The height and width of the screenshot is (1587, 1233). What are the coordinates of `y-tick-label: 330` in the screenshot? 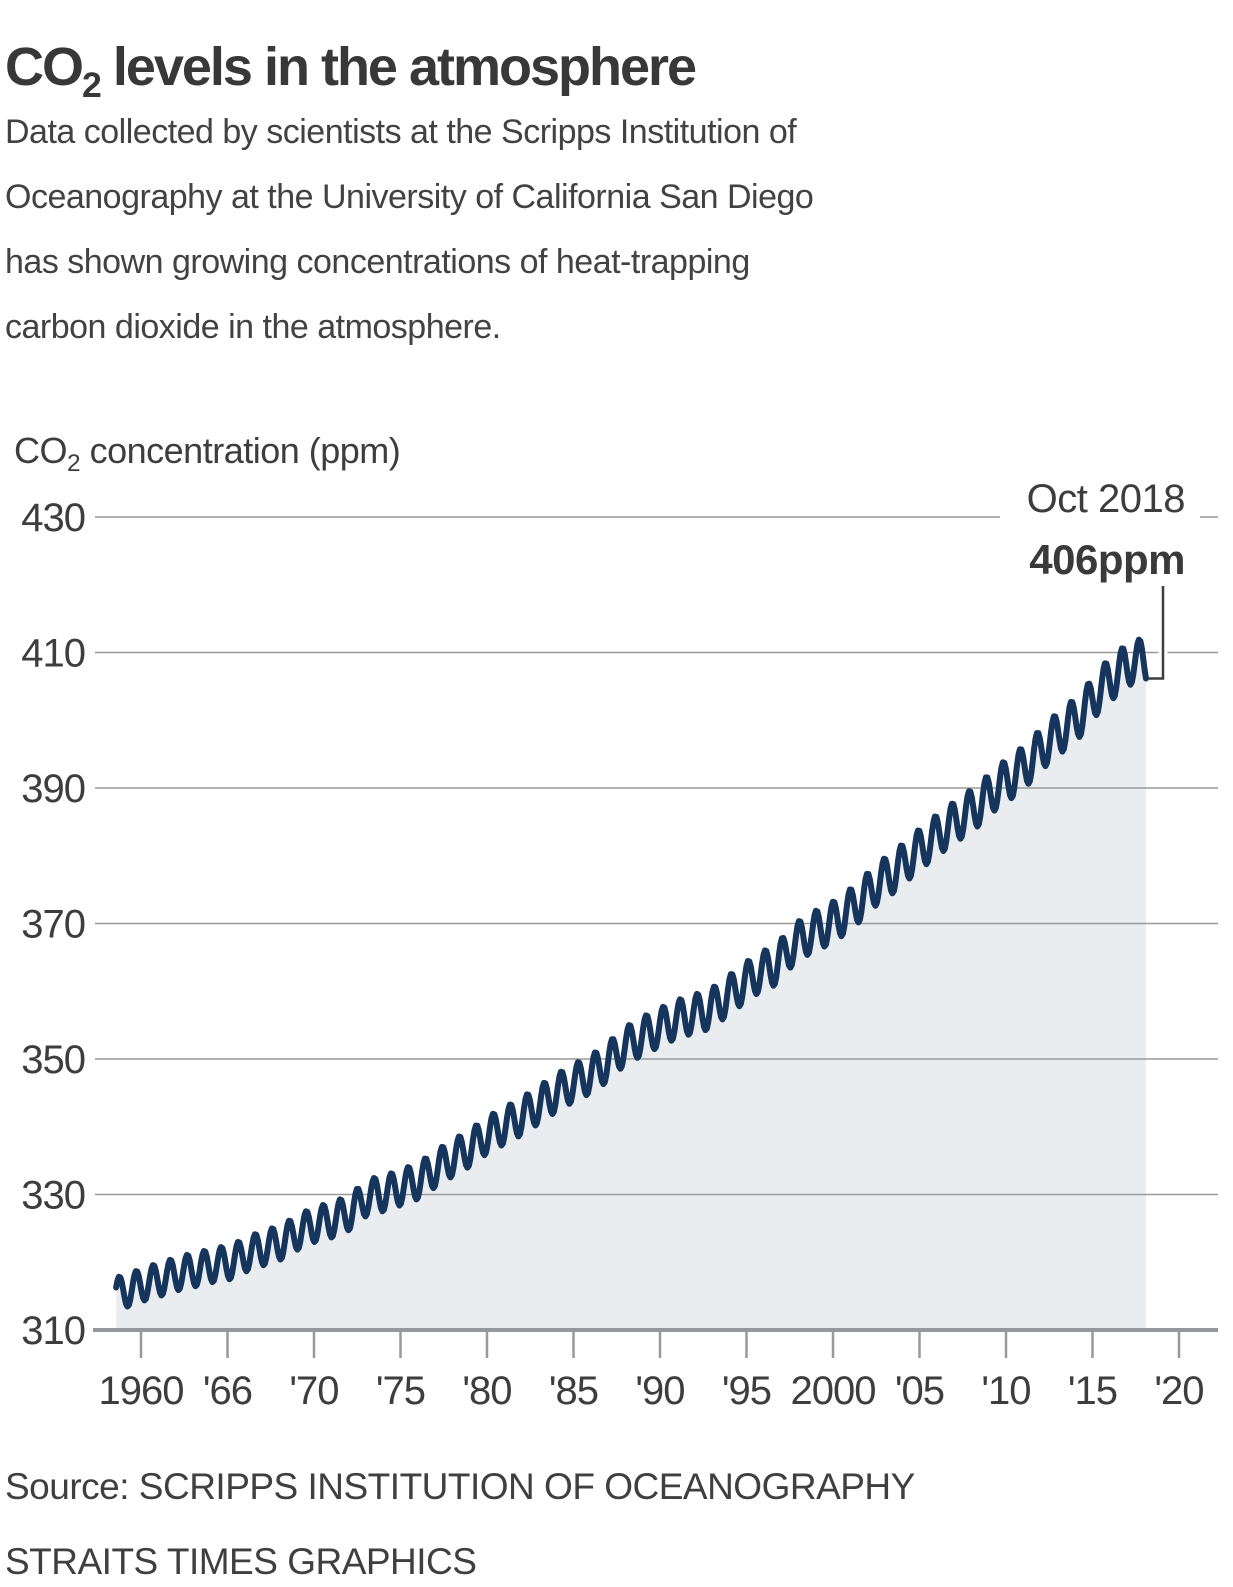 It's located at (53, 1196).